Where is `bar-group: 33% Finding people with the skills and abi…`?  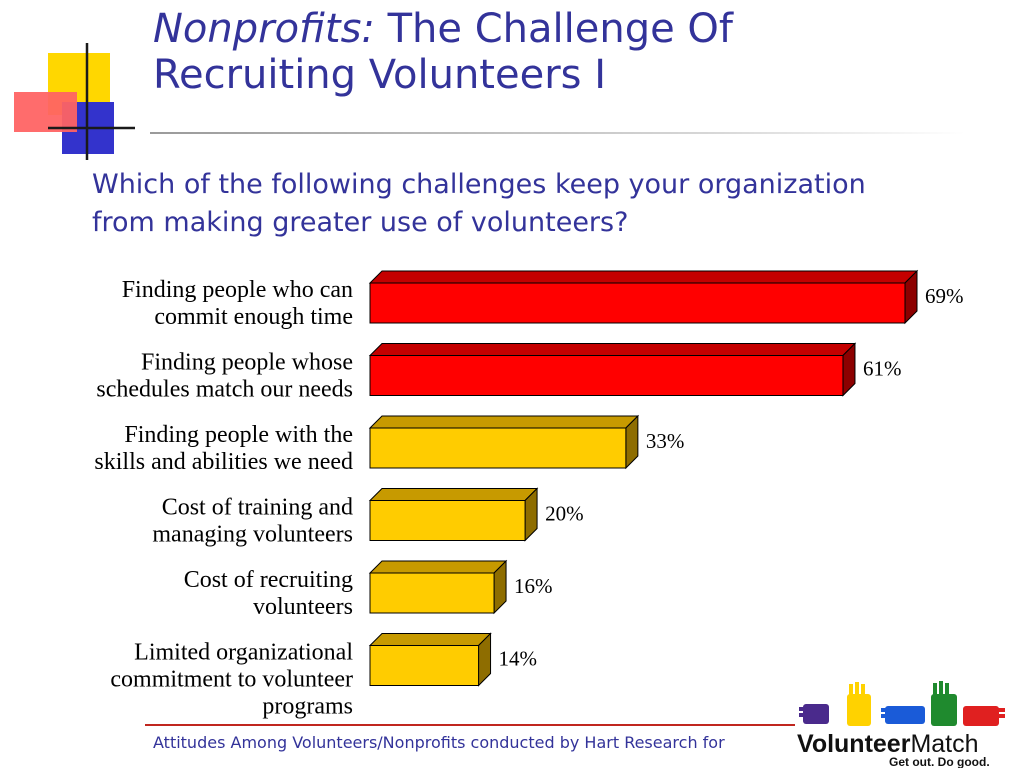 bar-group: 33% Finding people with the skills and abi… is located at coordinates (389, 444).